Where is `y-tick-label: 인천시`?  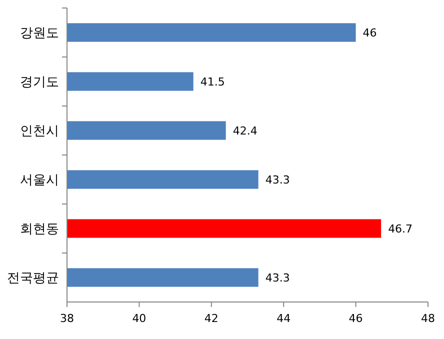 y-tick-label: 인천시 is located at coordinates (39, 132).